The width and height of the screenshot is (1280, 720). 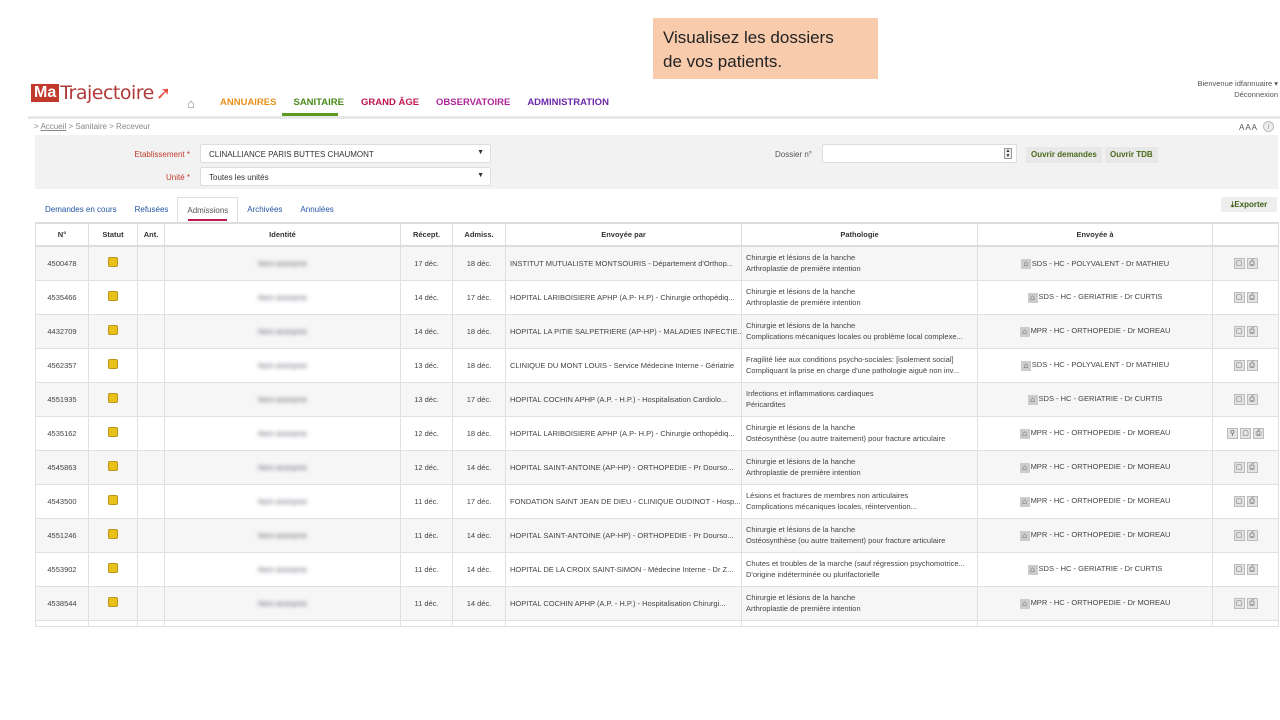 I want to click on logout-link: Déconnexion, so click(x=1256, y=94).